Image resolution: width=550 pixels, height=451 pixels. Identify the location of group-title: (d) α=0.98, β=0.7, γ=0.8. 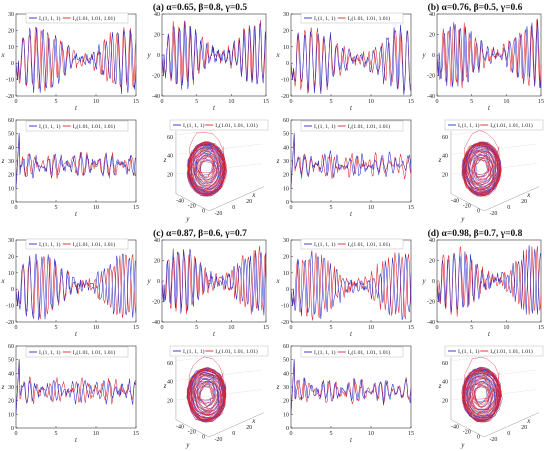
(475, 233).